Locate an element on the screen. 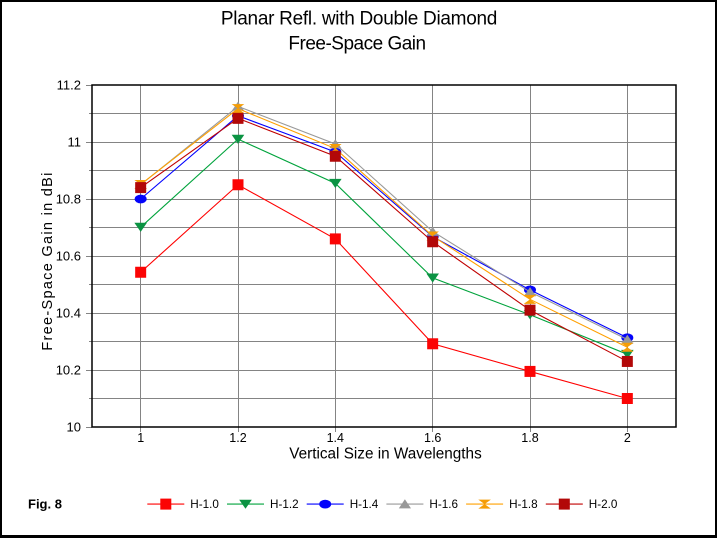 The height and width of the screenshot is (538, 717). svg-text: H-2.0 is located at coordinates (603, 504).